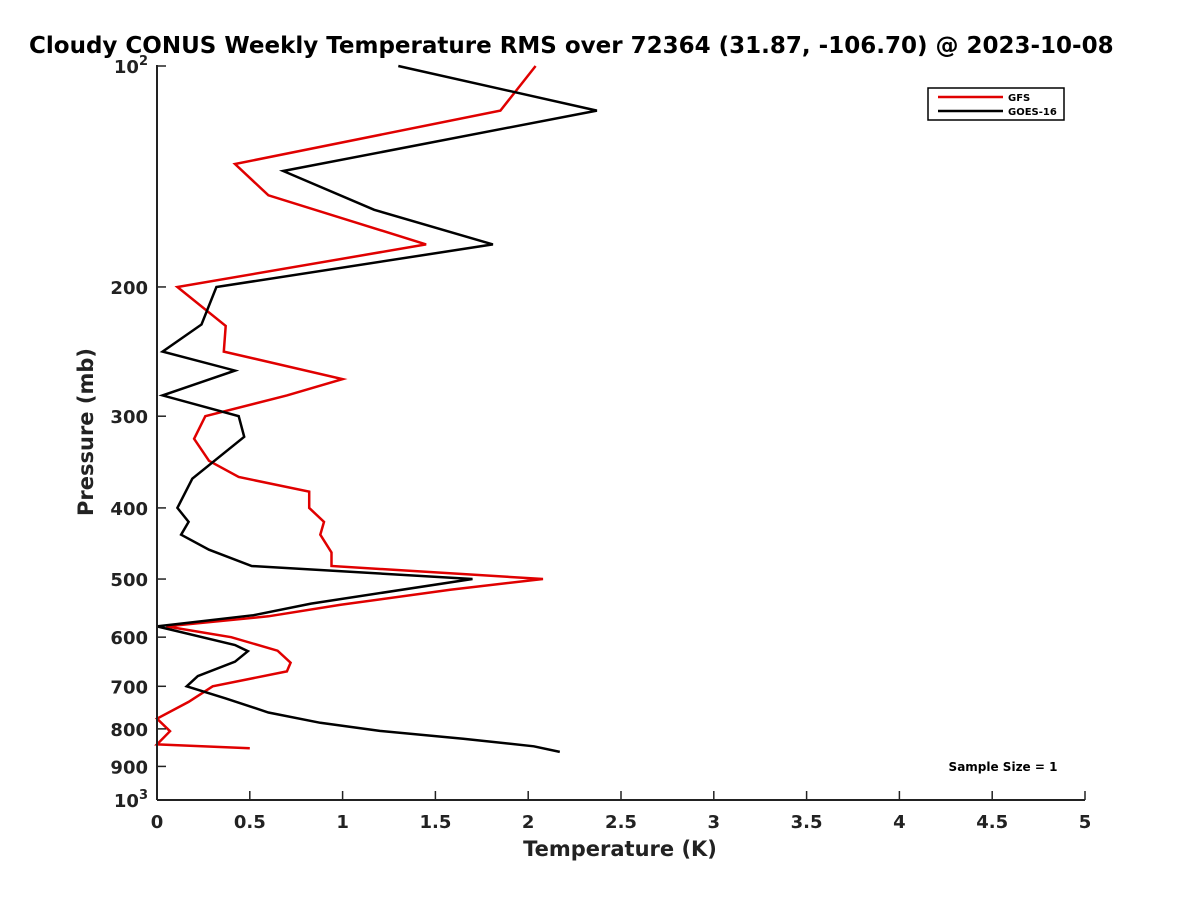 The height and width of the screenshot is (900, 1200). Describe the element at coordinates (1003, 767) in the screenshot. I see `sample-size-annotation: Sample Size = 1` at that location.